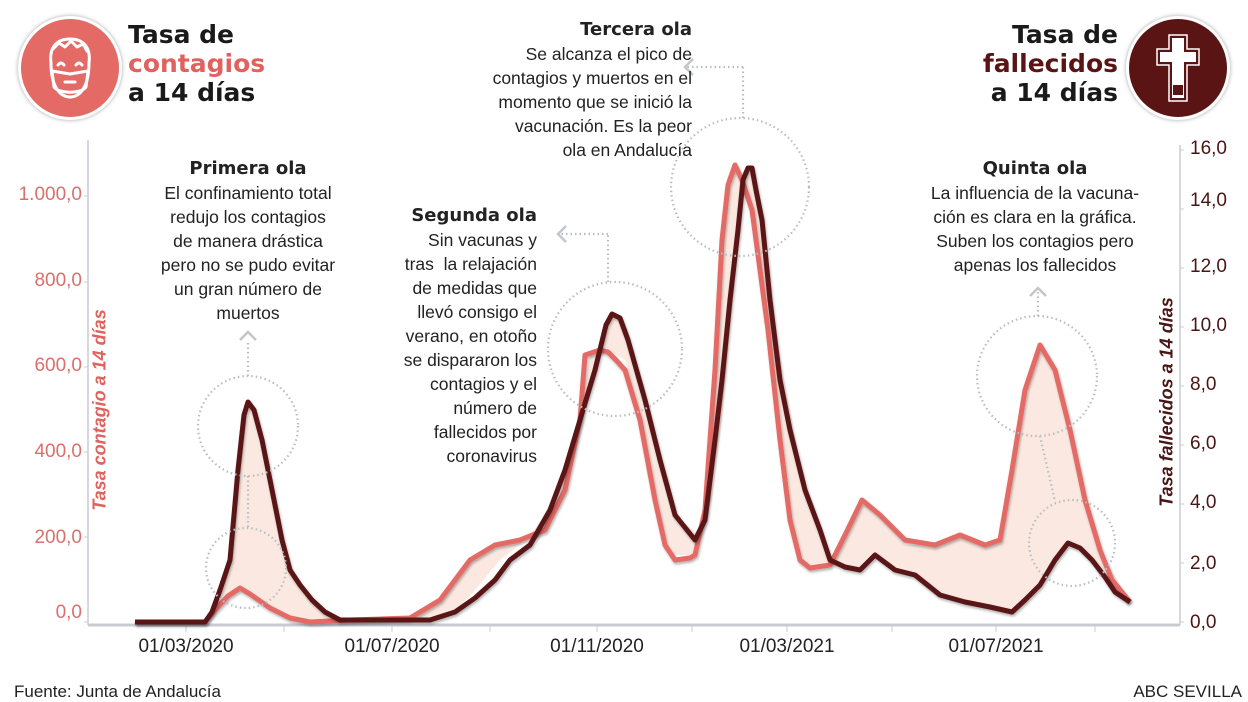 This screenshot has height=702, width=1248. Describe the element at coordinates (248, 217) in the screenshot. I see `annotation-line: redujo los contagios` at that location.